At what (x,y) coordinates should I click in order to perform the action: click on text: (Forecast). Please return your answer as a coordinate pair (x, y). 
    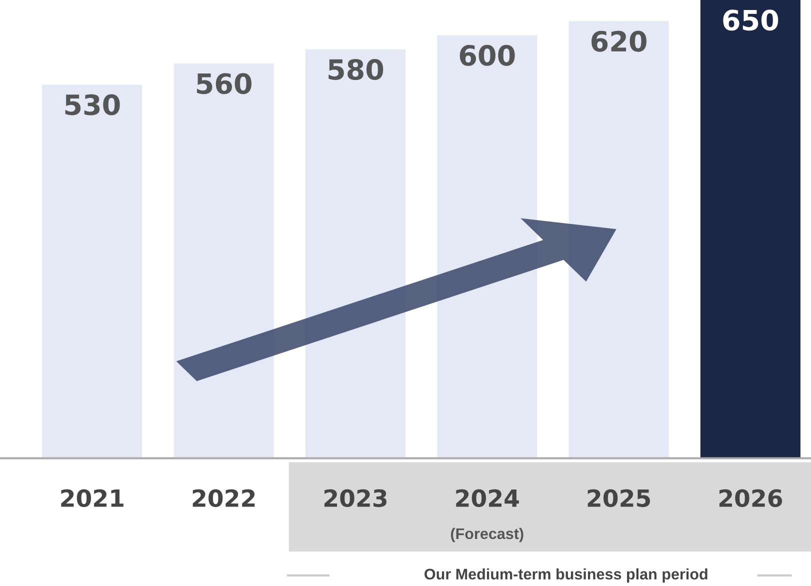
    Looking at the image, I should click on (487, 535).